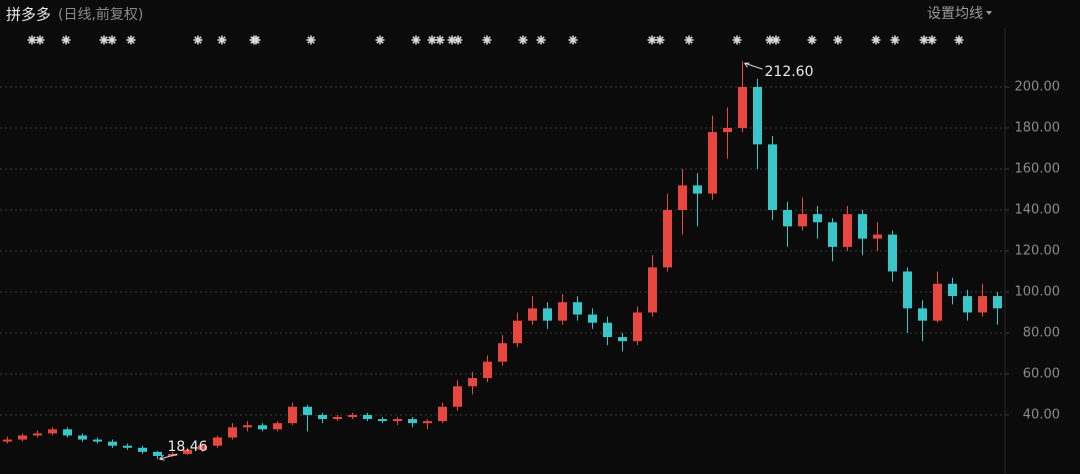 This screenshot has height=474, width=1080. What do you see at coordinates (1038, 127) in the screenshot?
I see `y-tick-label: 180.00` at bounding box center [1038, 127].